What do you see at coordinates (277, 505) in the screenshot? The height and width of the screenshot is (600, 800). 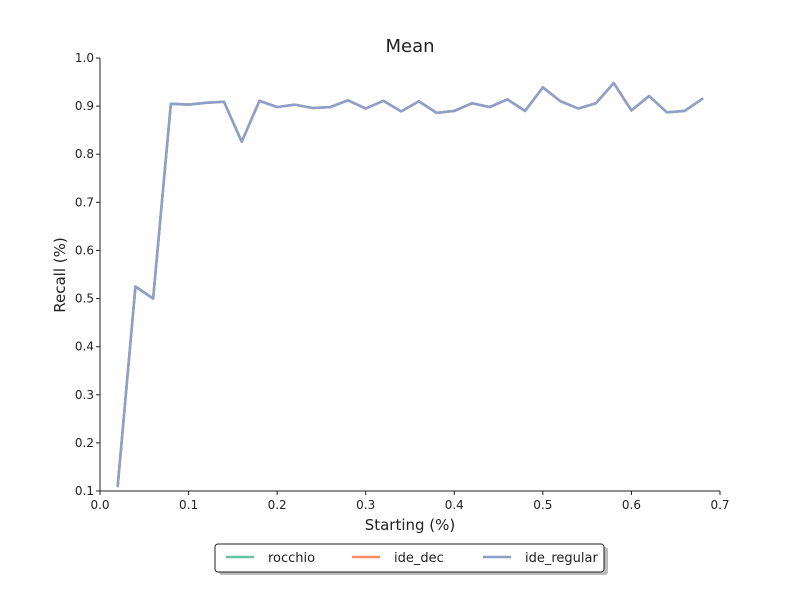 I see `x-tick-label: 0.2` at bounding box center [277, 505].